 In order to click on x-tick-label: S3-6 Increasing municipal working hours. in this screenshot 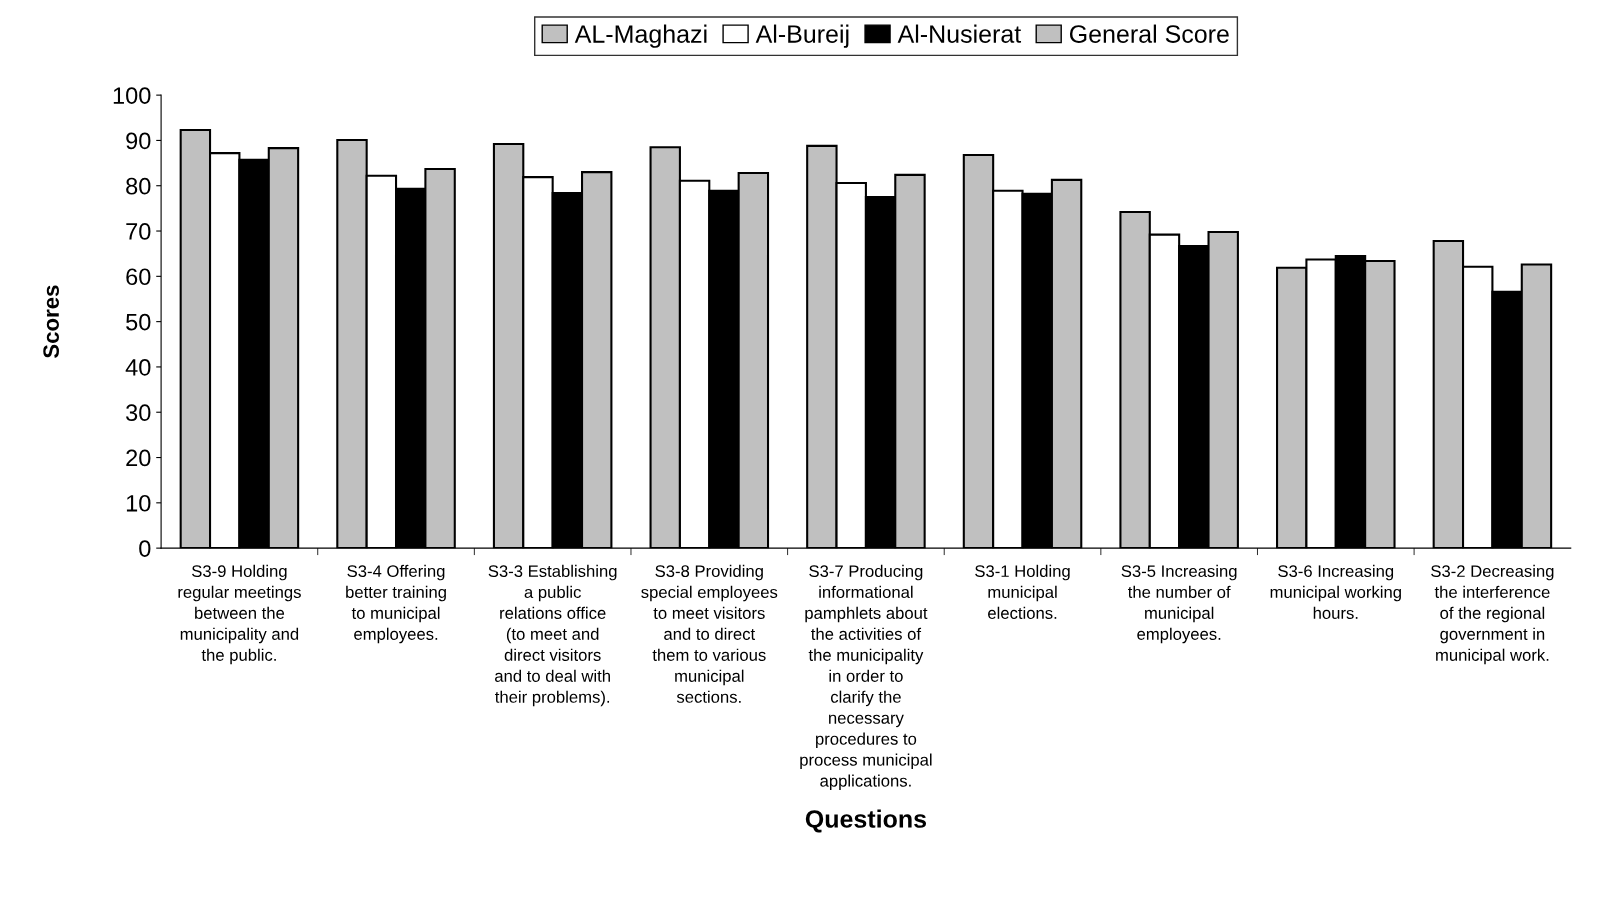, I will do `click(1335, 591)`.